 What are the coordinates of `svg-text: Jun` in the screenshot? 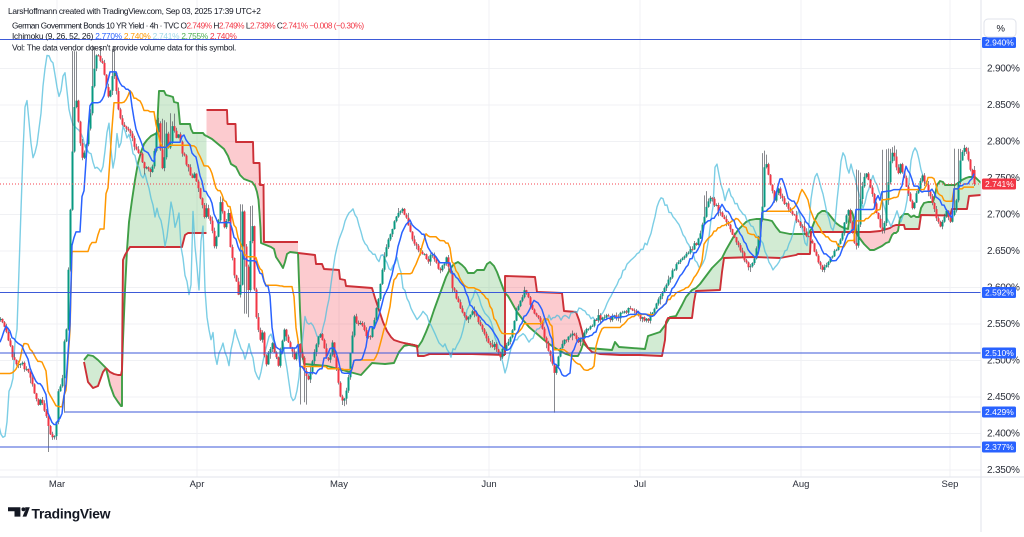 It's located at (488, 484).